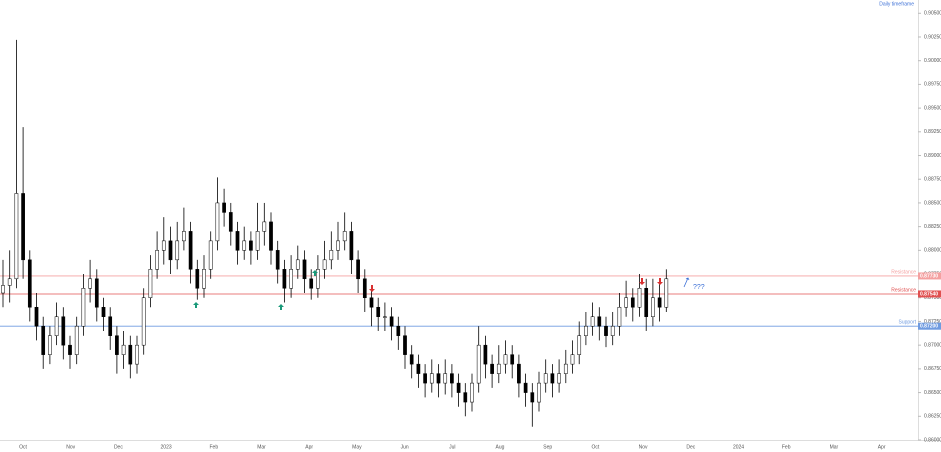 This screenshot has width=941, height=452. Describe the element at coordinates (932, 180) in the screenshot. I see `y-tick-label: 0.88750` at that location.